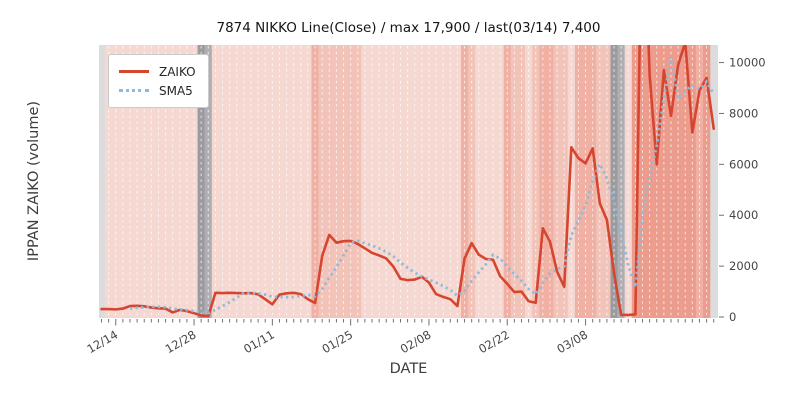  I want to click on sma5-line-sample-icon, so click(134, 90).